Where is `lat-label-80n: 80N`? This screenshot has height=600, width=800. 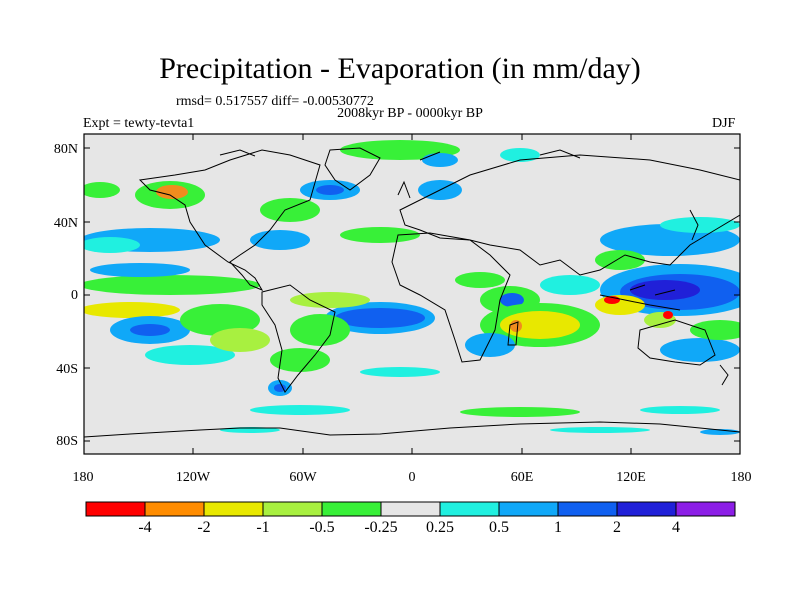 lat-label-80n: 80N is located at coordinates (65, 149).